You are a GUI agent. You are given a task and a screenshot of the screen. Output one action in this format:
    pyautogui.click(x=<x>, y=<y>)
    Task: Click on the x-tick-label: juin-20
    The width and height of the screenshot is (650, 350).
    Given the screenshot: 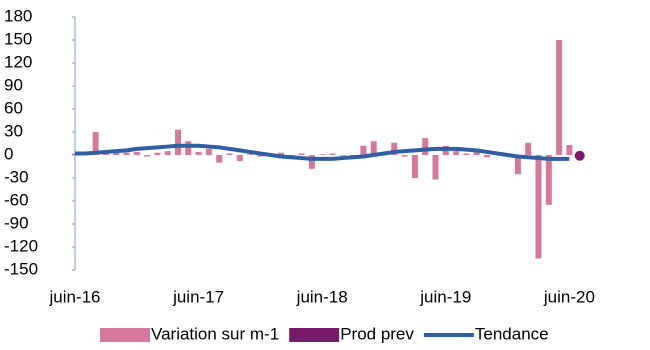 What is the action you would take?
    pyautogui.click(x=569, y=296)
    